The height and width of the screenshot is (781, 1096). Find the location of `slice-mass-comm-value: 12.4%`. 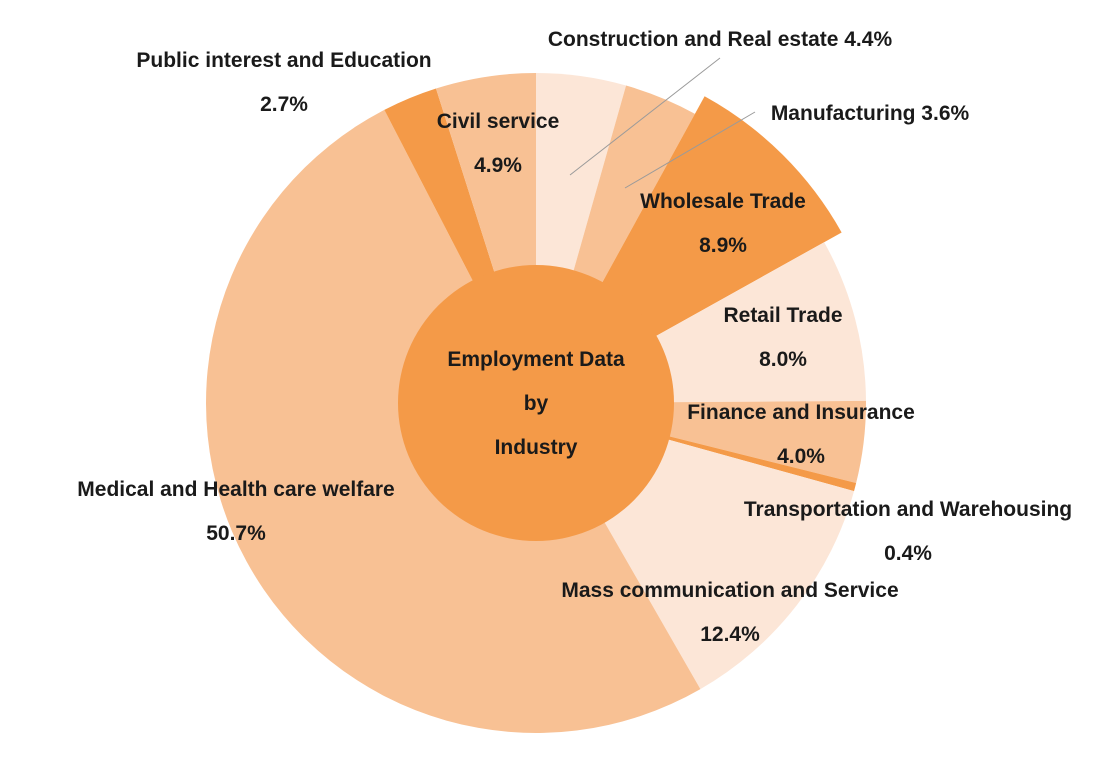

slice-mass-comm-value: 12.4% is located at coordinates (730, 634).